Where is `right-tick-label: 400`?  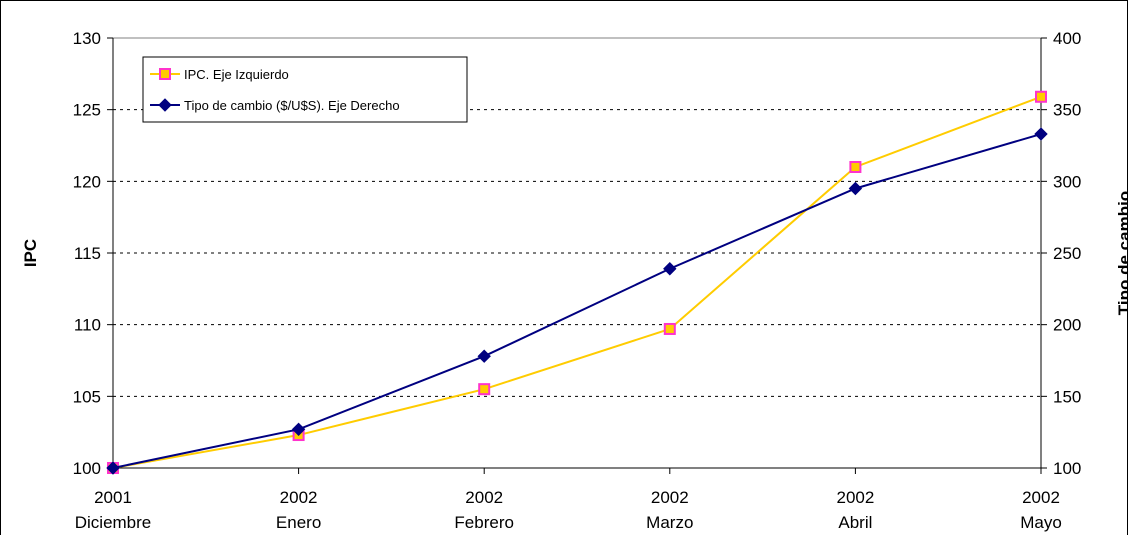
right-tick-label: 400 is located at coordinates (1067, 38).